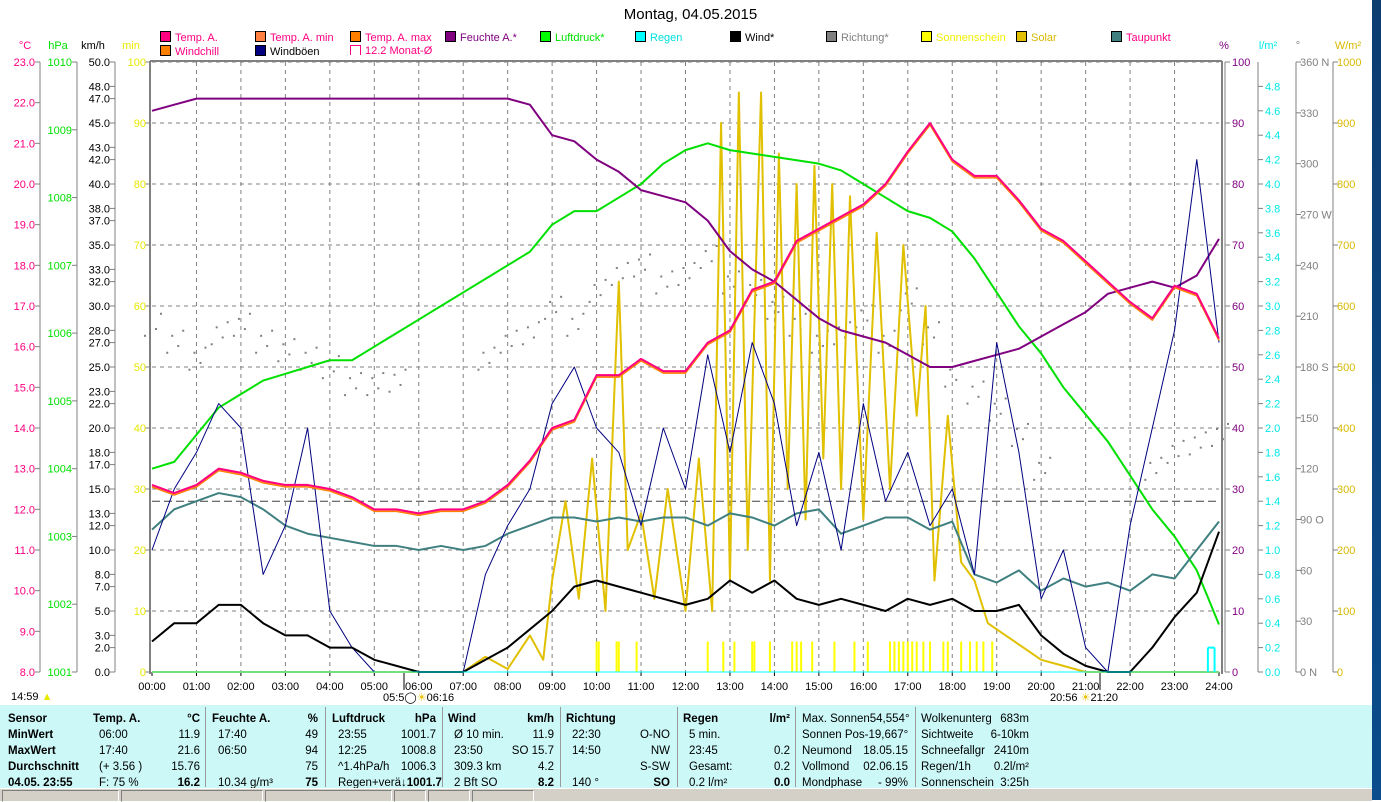 This screenshot has width=1381, height=802. What do you see at coordinates (956, 719) in the screenshot?
I see `stats-label: Wolkenunterg` at bounding box center [956, 719].